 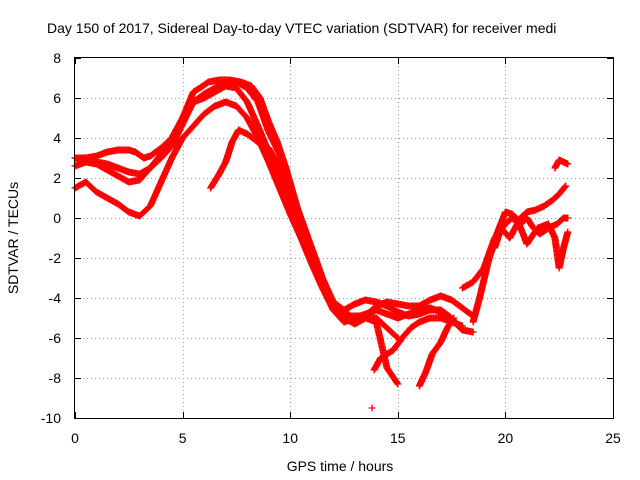 What do you see at coordinates (290, 438) in the screenshot?
I see `x-tick-label: 10` at bounding box center [290, 438].